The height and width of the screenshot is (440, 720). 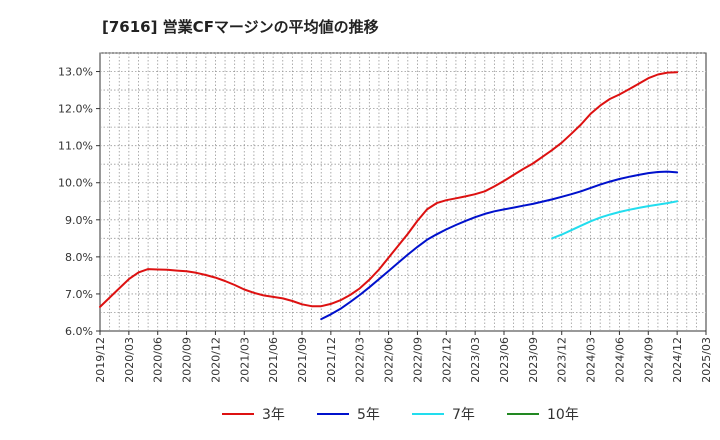 I want to click on x-tick-label: 2024/03, so click(x=591, y=360).